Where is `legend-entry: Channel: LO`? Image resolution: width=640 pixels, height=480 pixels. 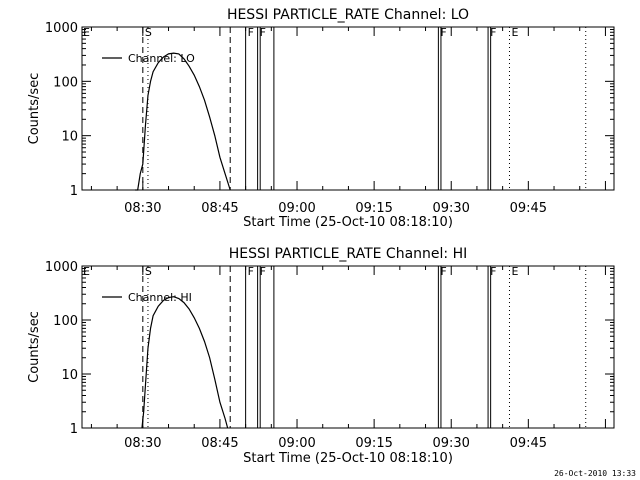
legend-entry: Channel: LO is located at coordinates (161, 58).